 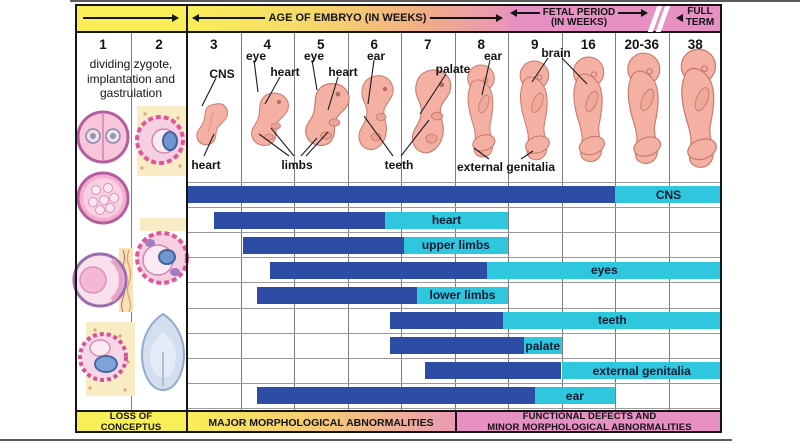 What do you see at coordinates (435, 1) in the screenshot?
I see `page-top-edge-line` at bounding box center [435, 1].